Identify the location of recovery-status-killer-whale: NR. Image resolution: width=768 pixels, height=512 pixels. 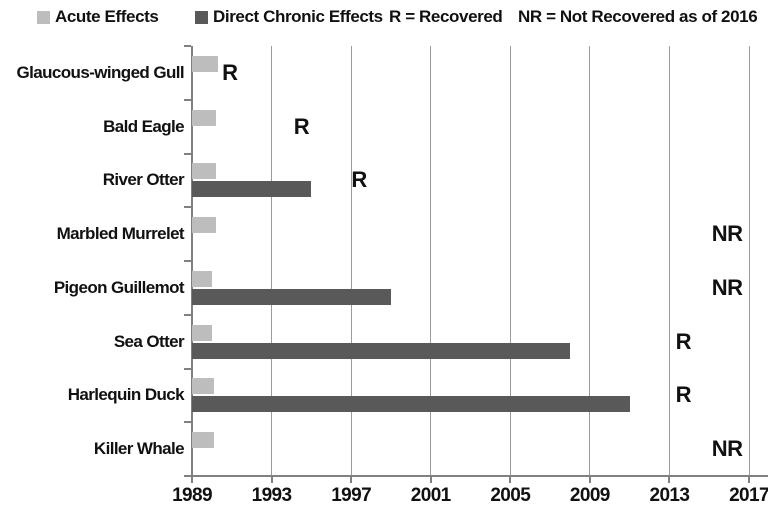
(727, 449).